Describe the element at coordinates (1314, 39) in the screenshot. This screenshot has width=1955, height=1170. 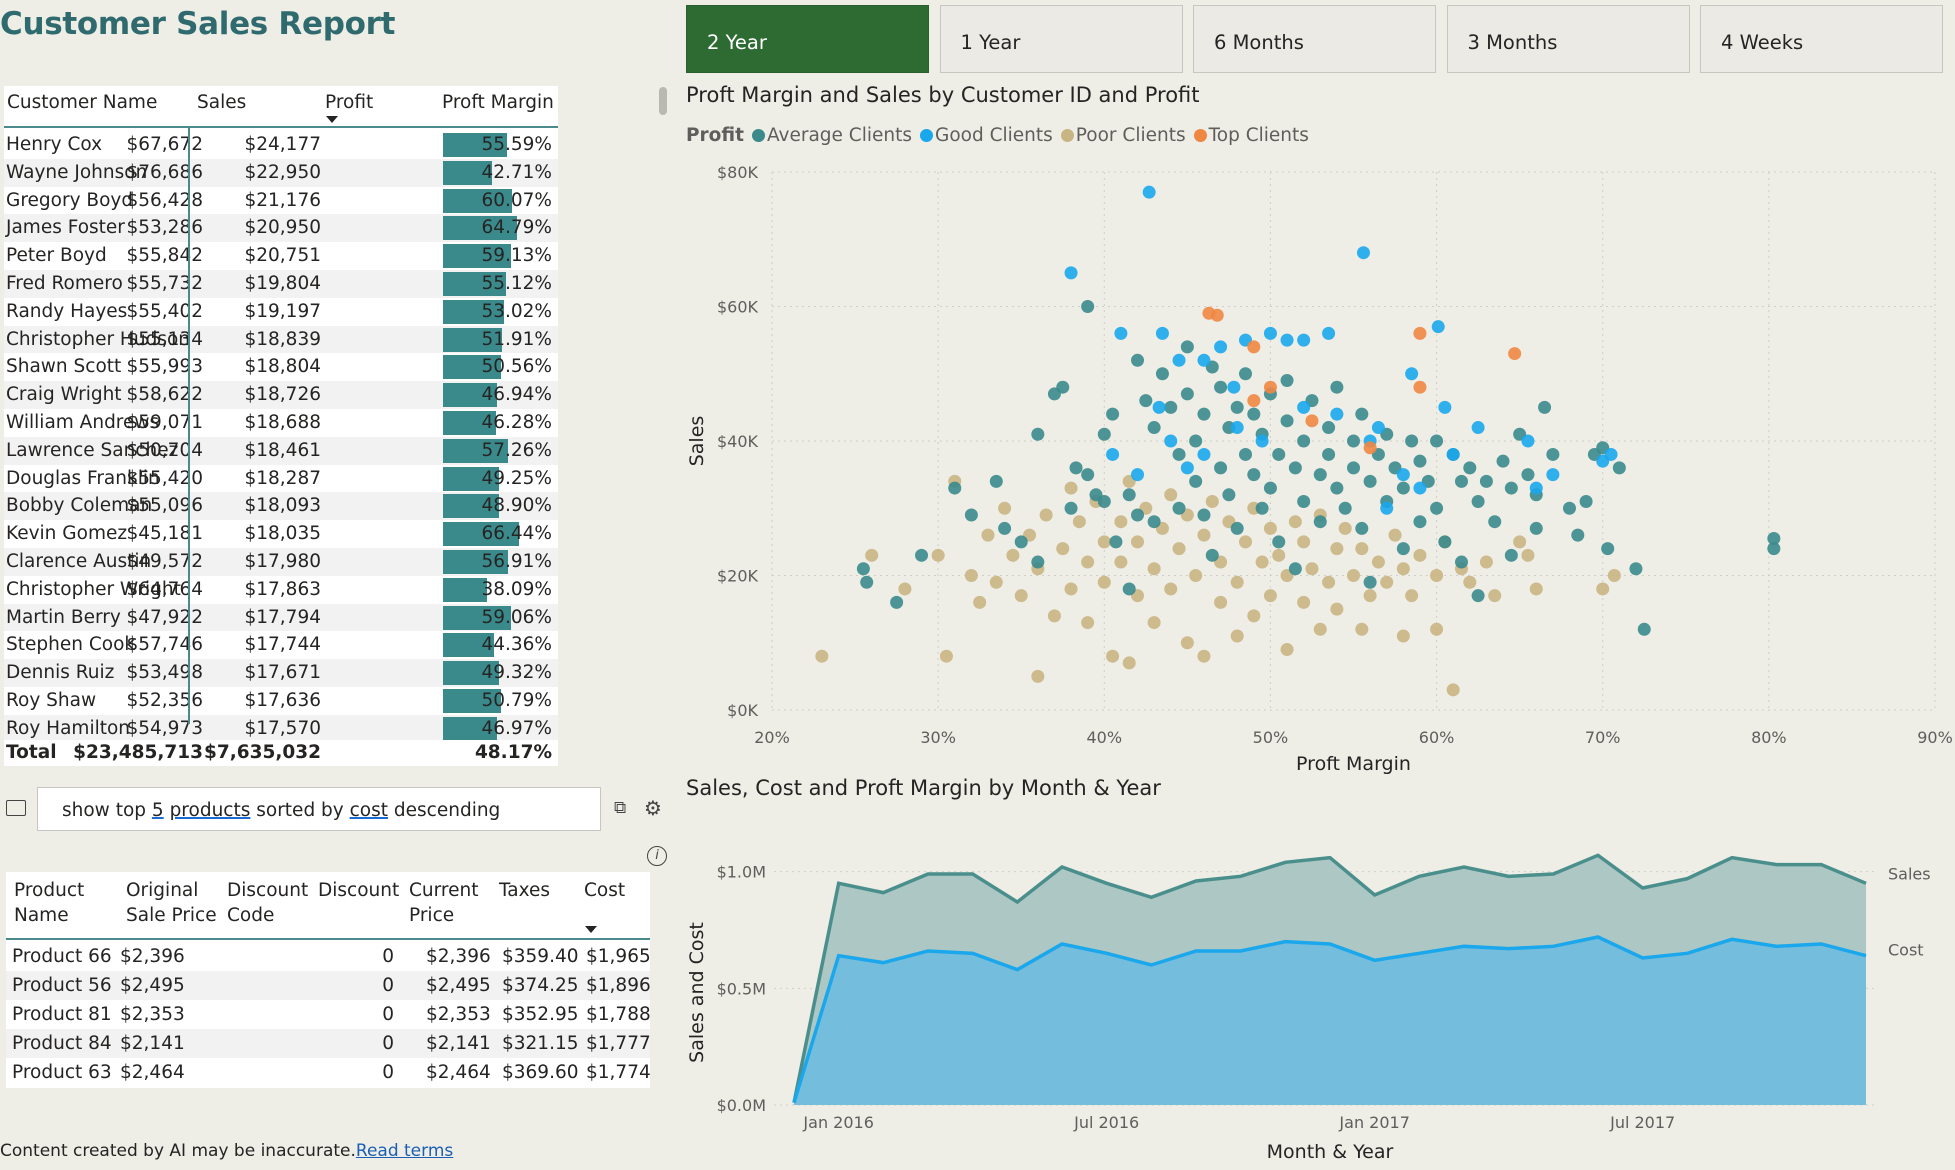
I see `period-button-6-months: 6 Months` at that location.